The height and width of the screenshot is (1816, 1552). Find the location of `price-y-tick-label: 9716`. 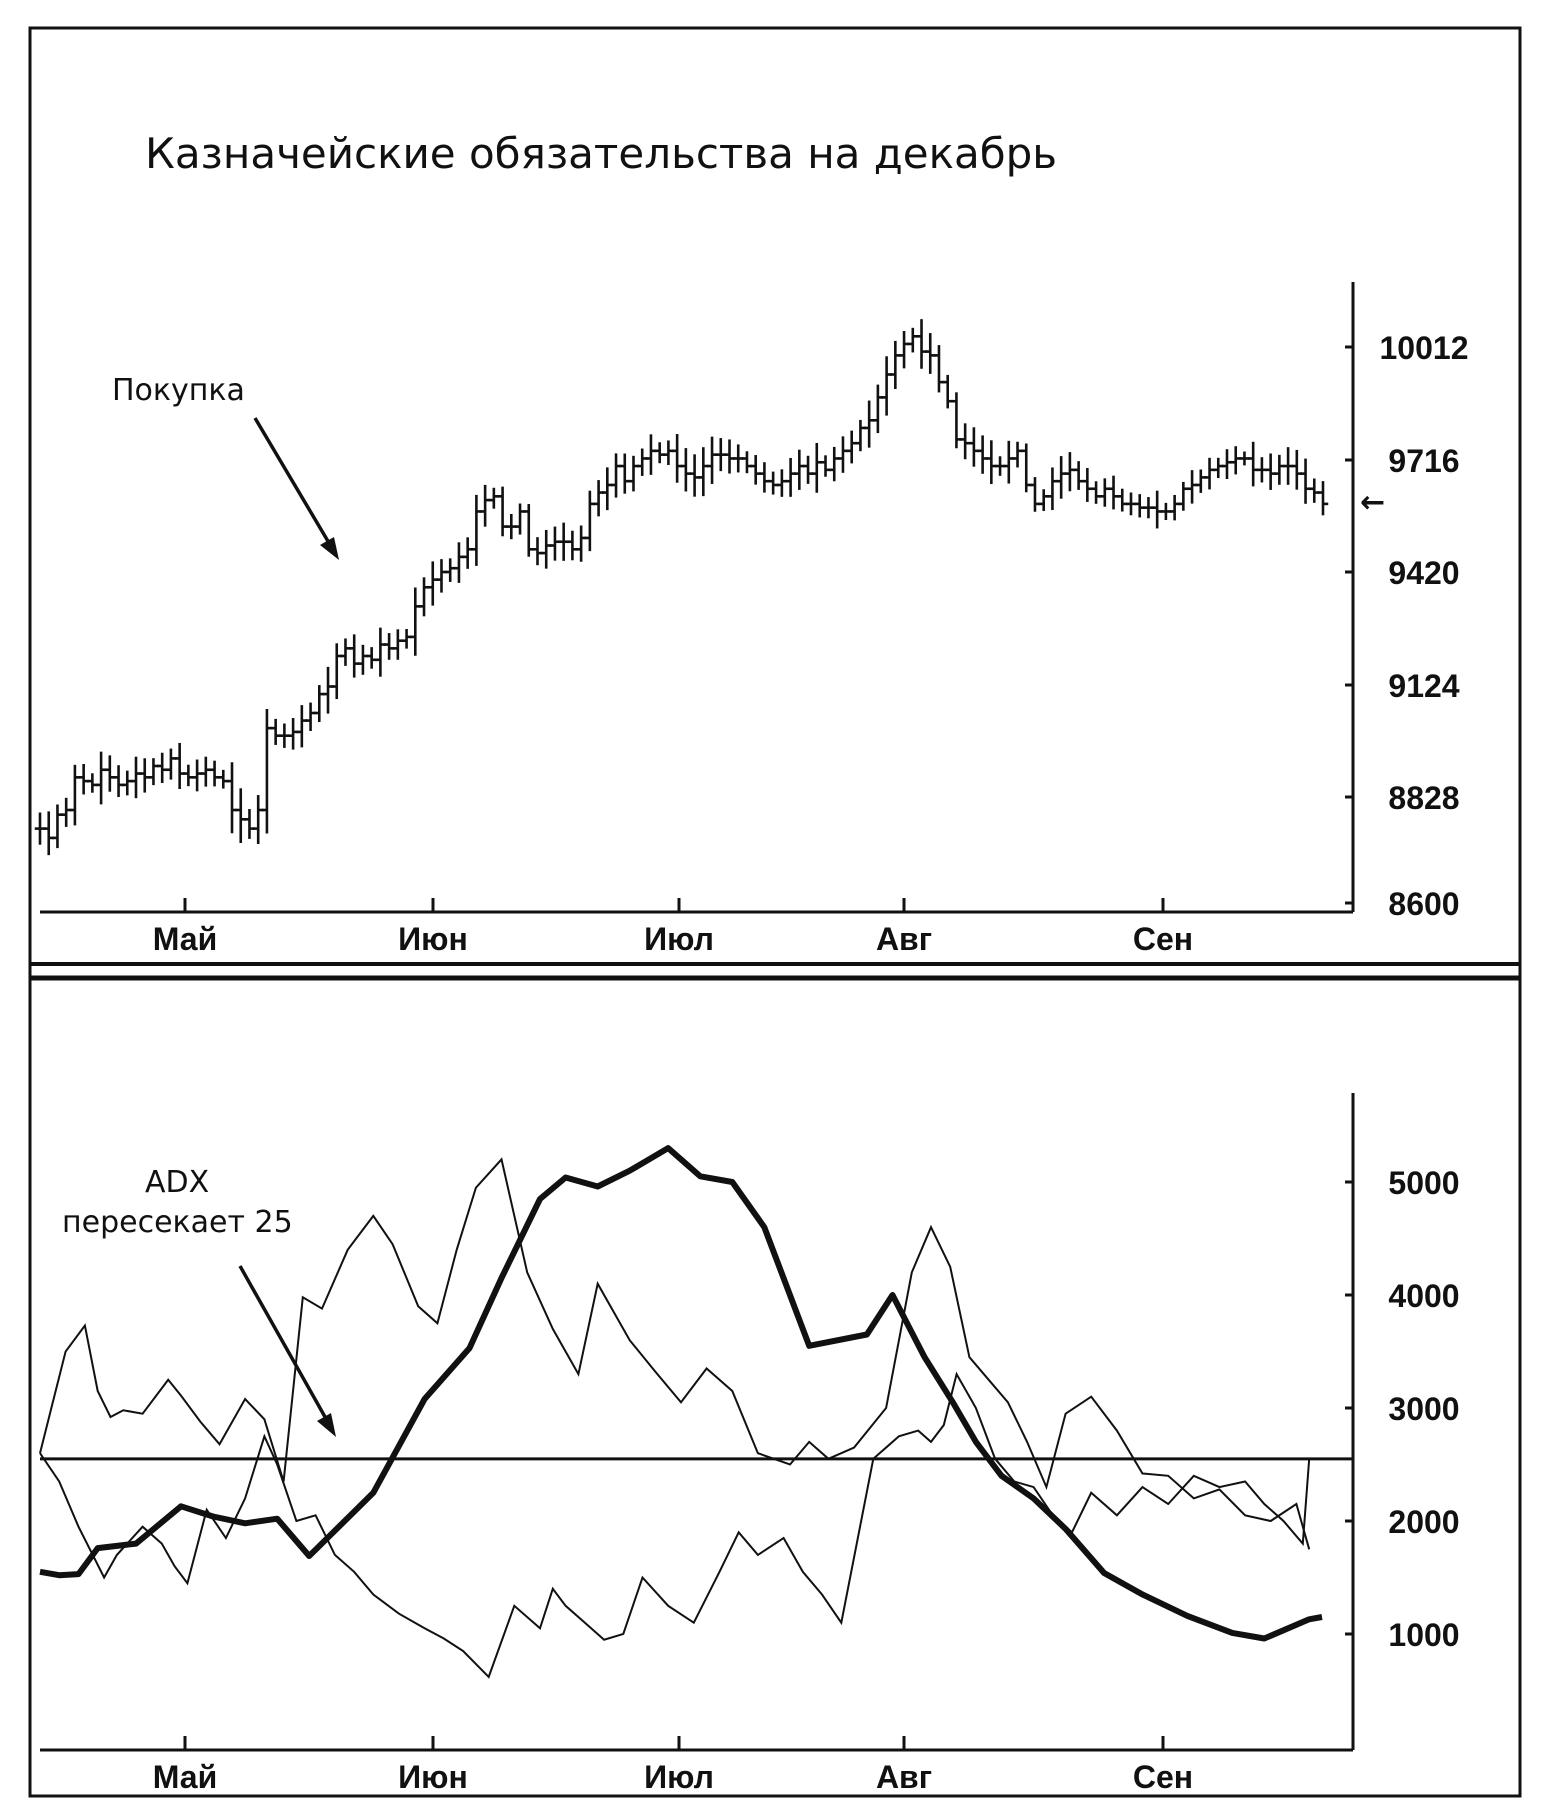

price-y-tick-label: 9716 is located at coordinates (1423, 461).